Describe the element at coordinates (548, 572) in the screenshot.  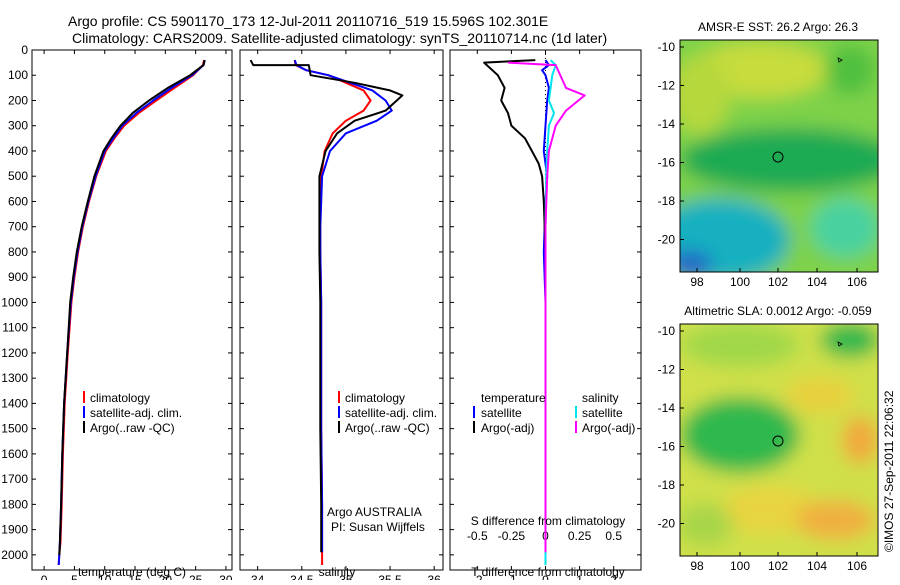
I see `t-difference-xlabel: T difference from climatology` at that location.